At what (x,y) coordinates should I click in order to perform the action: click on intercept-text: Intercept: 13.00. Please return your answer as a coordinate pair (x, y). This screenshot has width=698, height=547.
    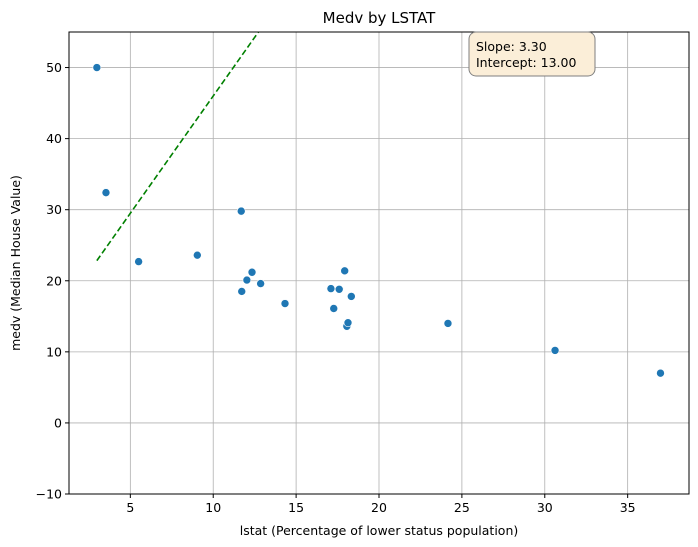
    Looking at the image, I should click on (526, 62).